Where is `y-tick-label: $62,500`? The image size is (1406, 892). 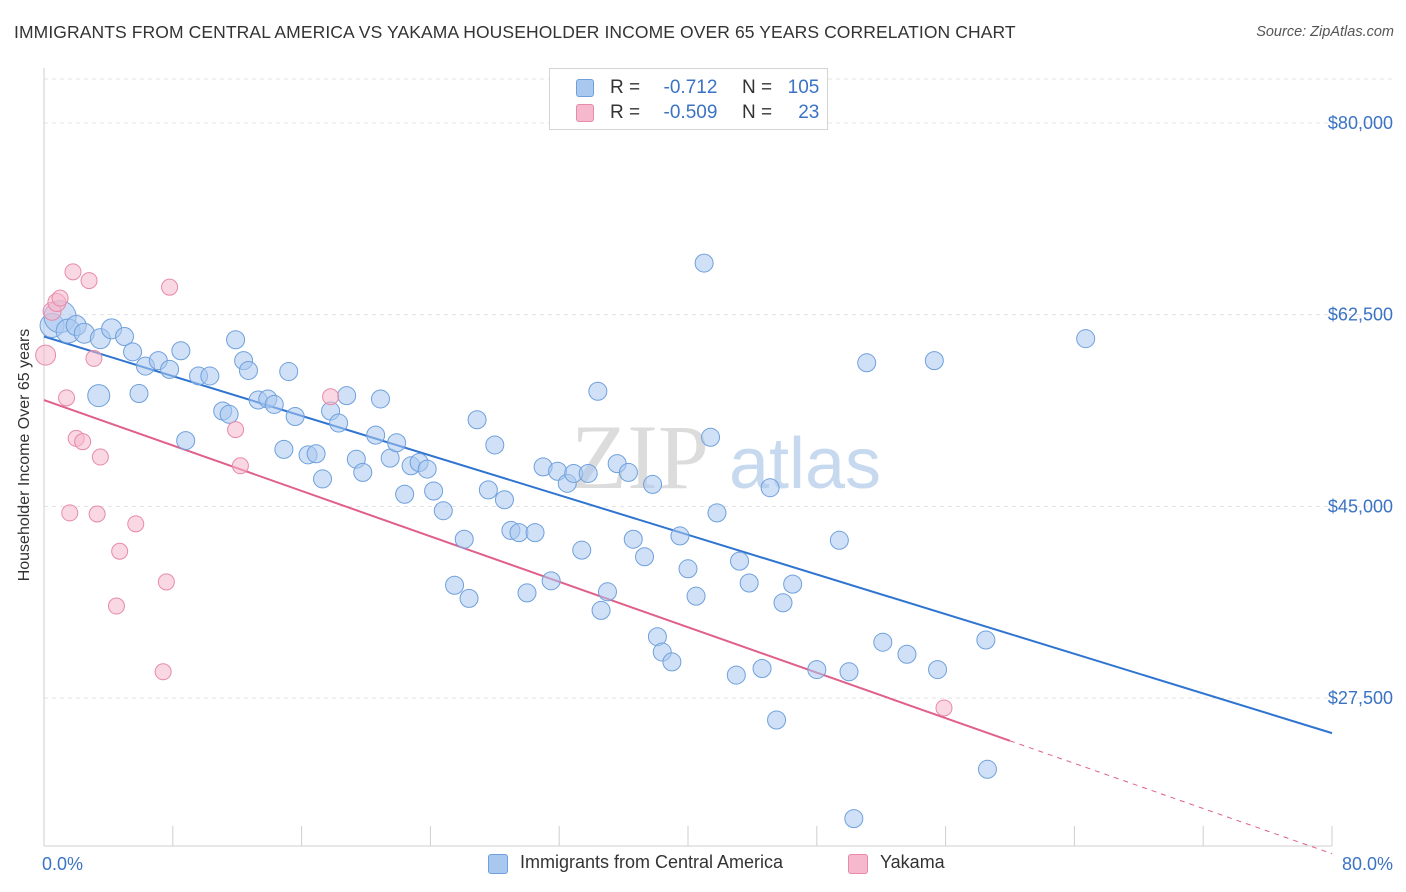 y-tick-label: $62,500 is located at coordinates (1360, 315).